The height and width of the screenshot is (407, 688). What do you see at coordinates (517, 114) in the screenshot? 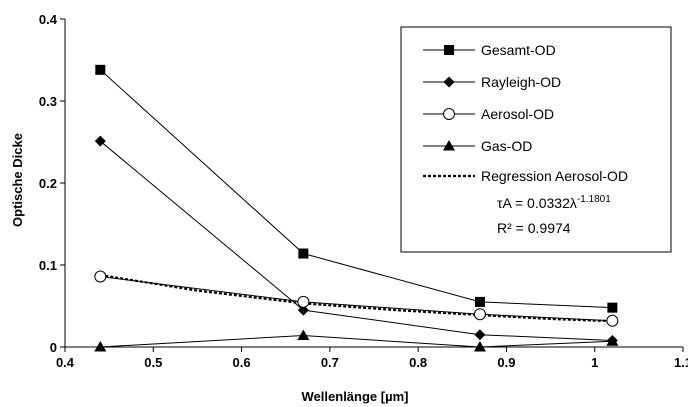
I see `legend-label: Aerosol-OD` at bounding box center [517, 114].